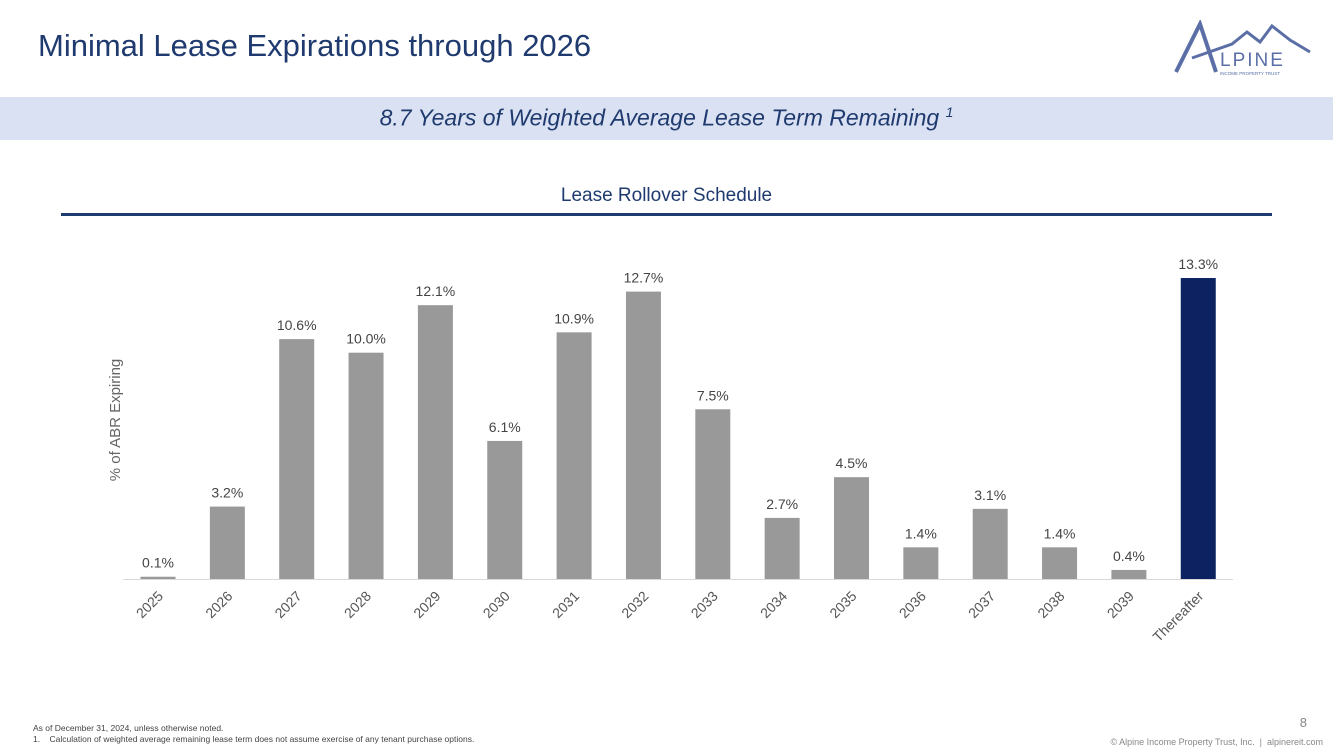 The height and width of the screenshot is (749, 1333). What do you see at coordinates (842, 604) in the screenshot?
I see `x-tick-label: 2035` at bounding box center [842, 604].